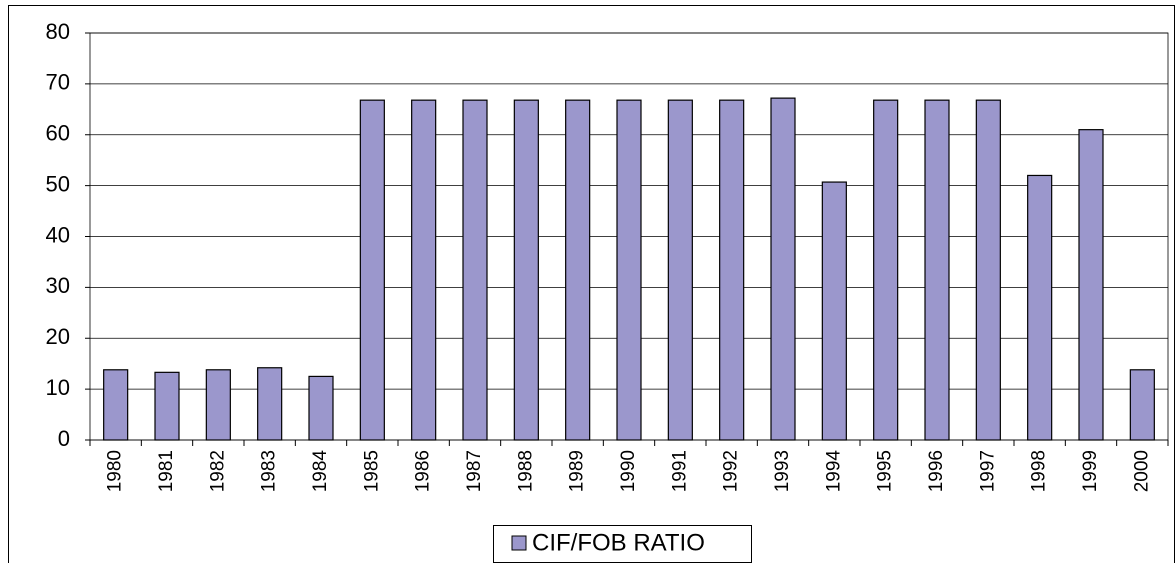  I want to click on x-tick-label: 1997, so click(987, 471).